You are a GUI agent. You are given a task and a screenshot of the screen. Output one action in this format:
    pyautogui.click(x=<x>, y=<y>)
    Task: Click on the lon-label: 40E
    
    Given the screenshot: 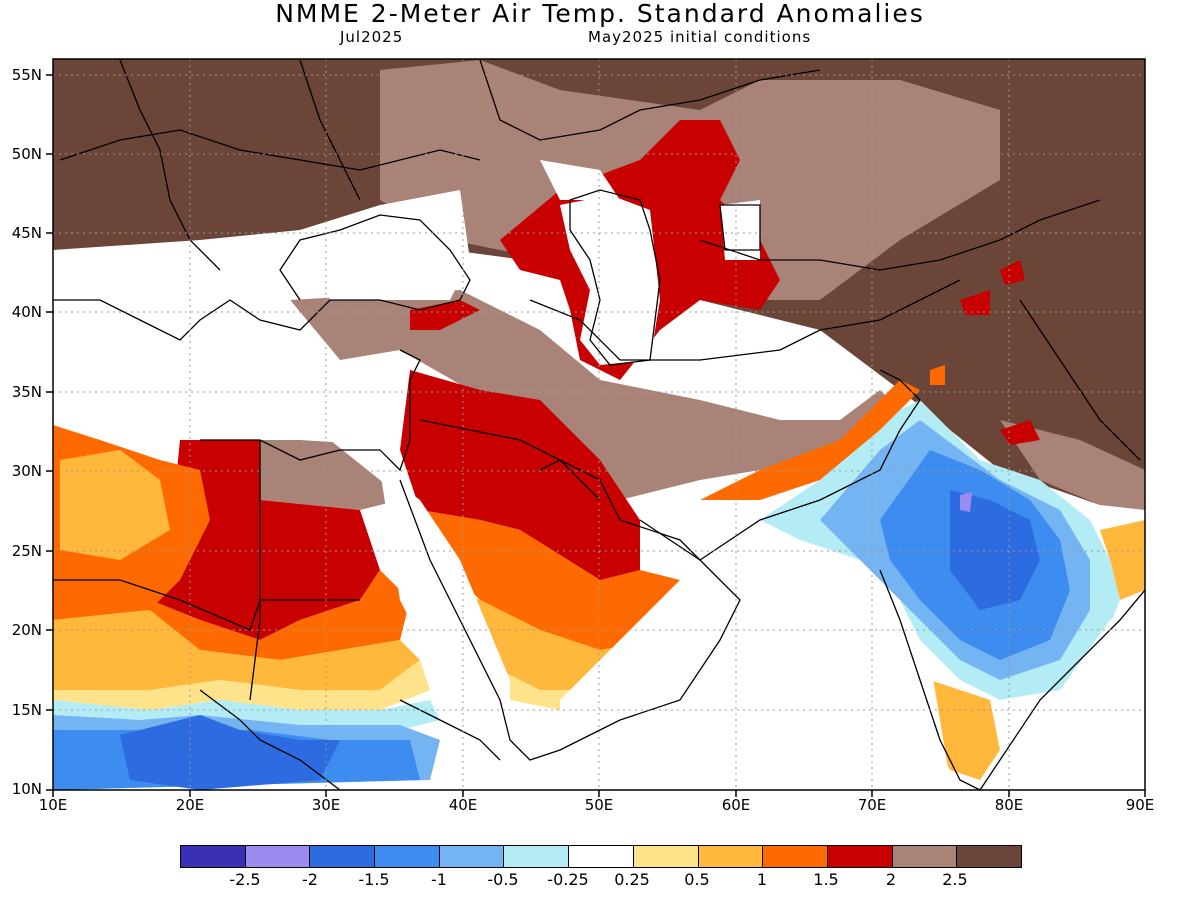 What is the action you would take?
    pyautogui.click(x=463, y=805)
    